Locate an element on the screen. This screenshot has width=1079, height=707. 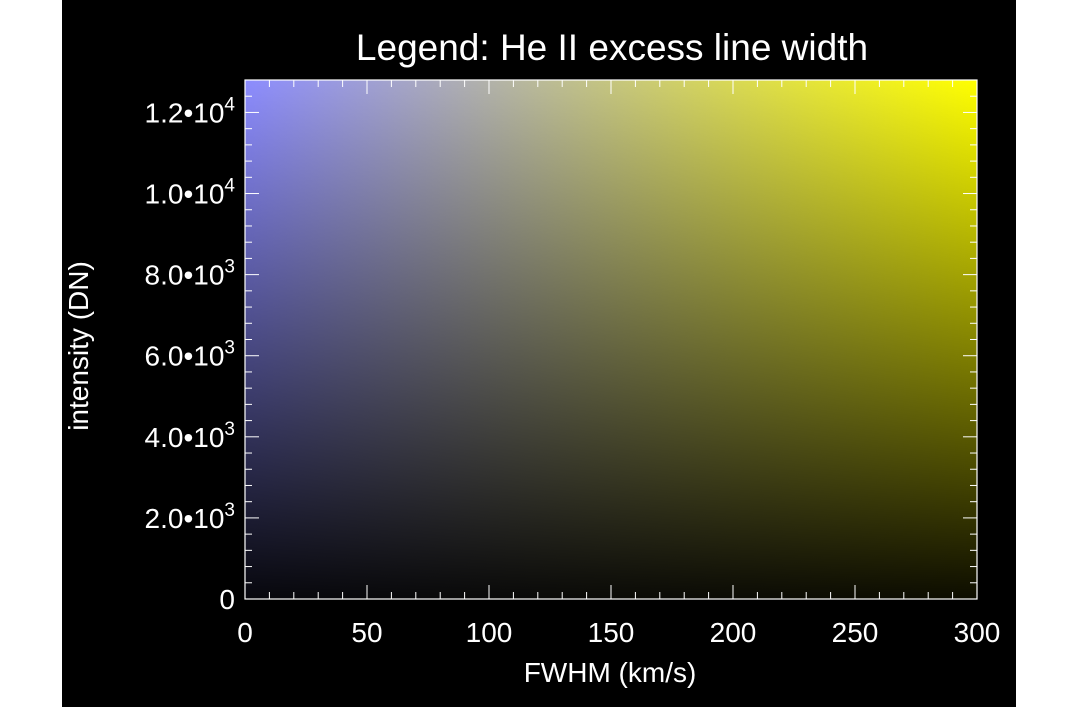
y-axis-label: intensity (DN) is located at coordinates (78, 346).